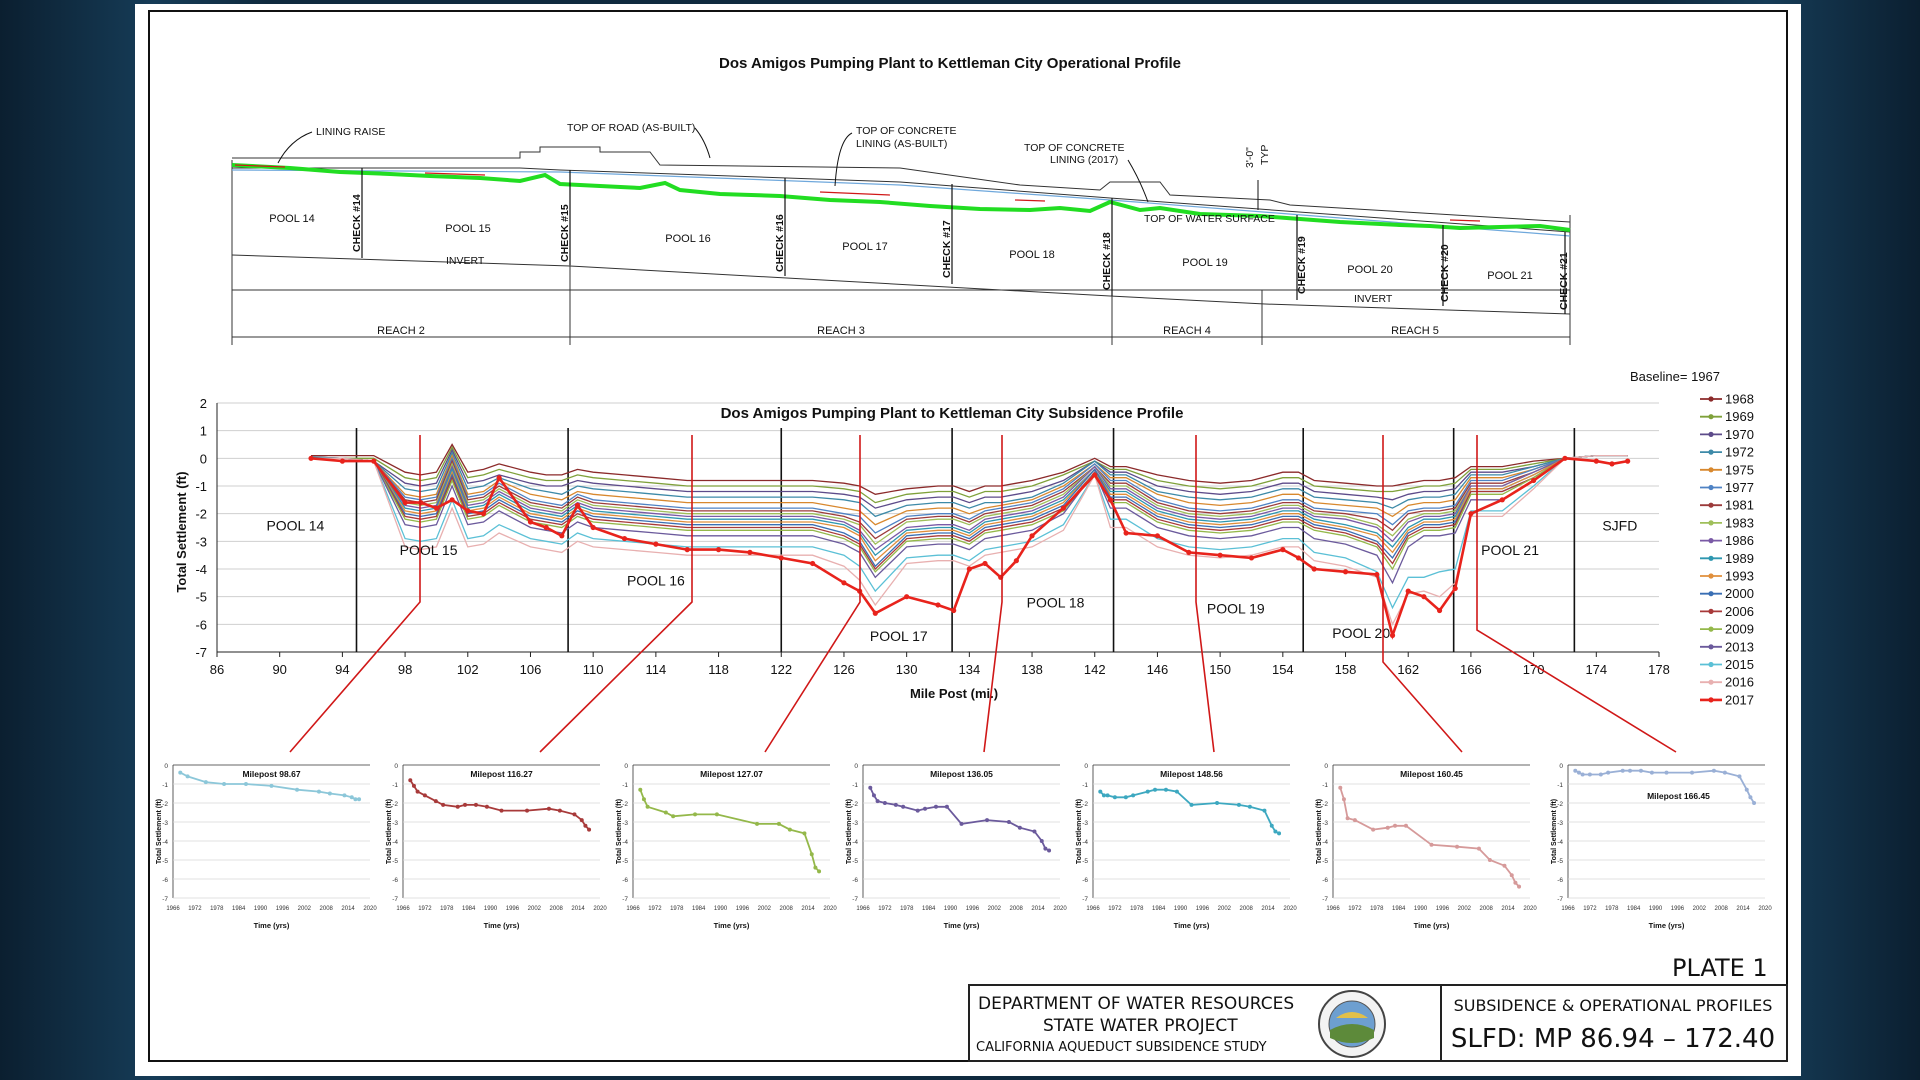  Describe the element at coordinates (1181, 909) in the screenshot. I see `mini-x-tick-label: 1990` at that location.